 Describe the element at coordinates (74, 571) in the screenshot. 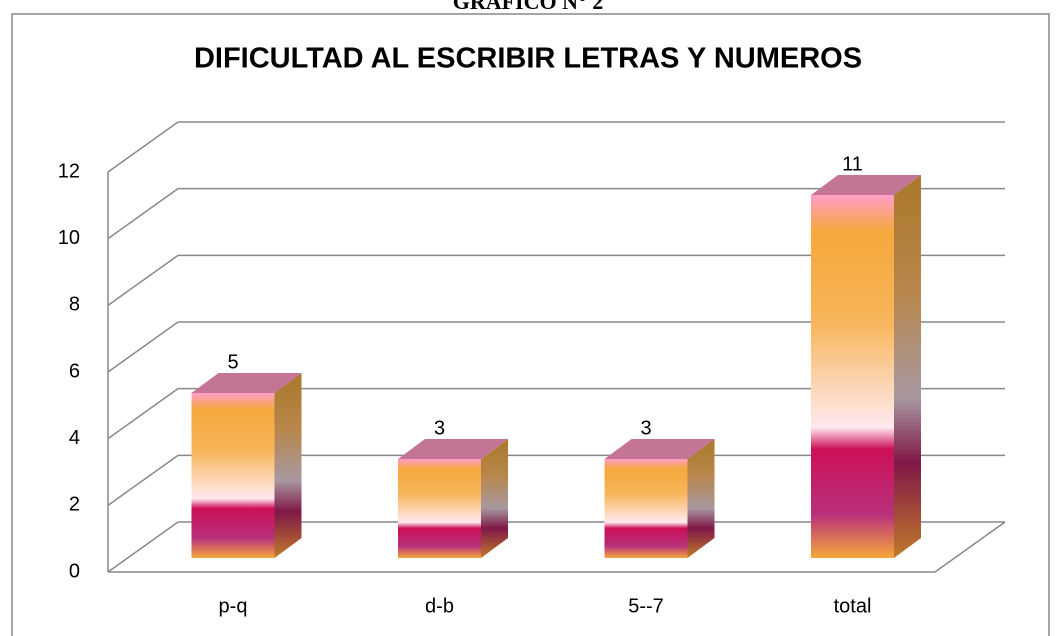

I see `y-tick-label: 0` at that location.